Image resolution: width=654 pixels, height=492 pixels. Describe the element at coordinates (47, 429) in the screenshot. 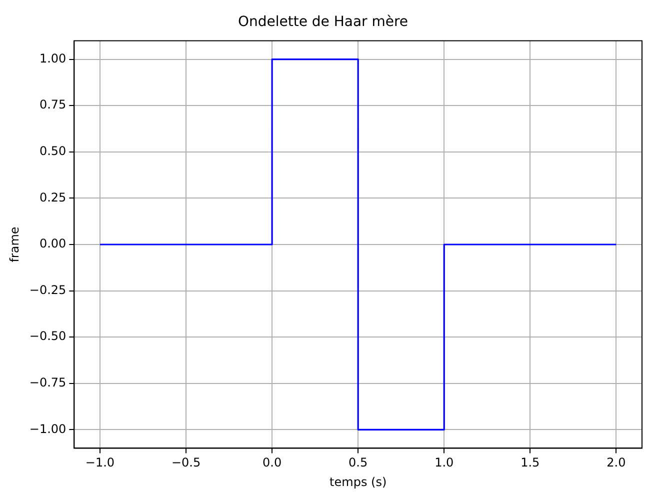

I see `y-tick-label: −1.00` at that location.